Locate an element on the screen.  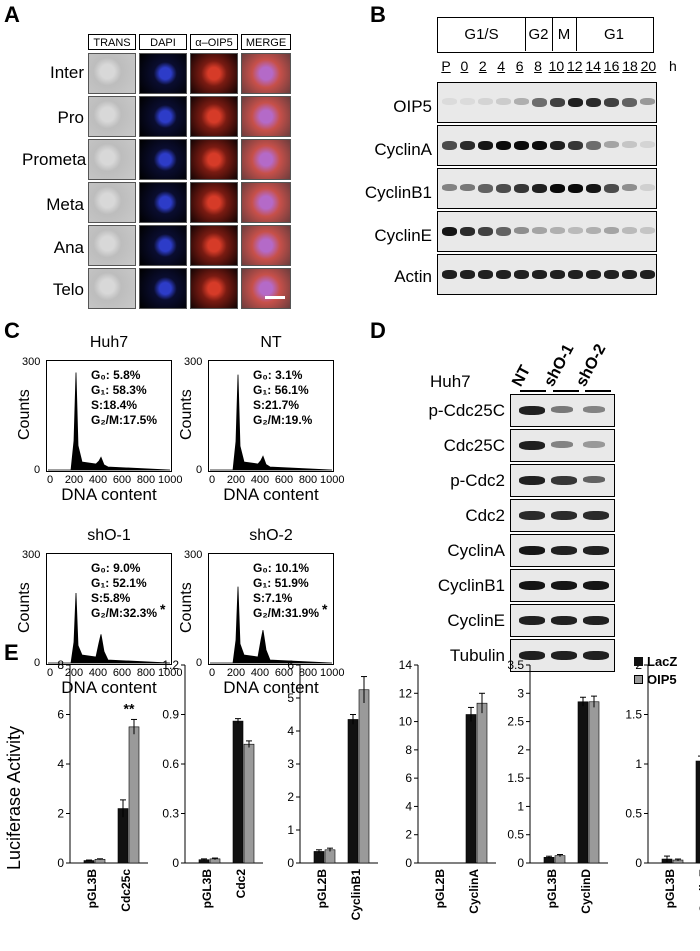
histogram-plot is located at coordinates (109, 421).